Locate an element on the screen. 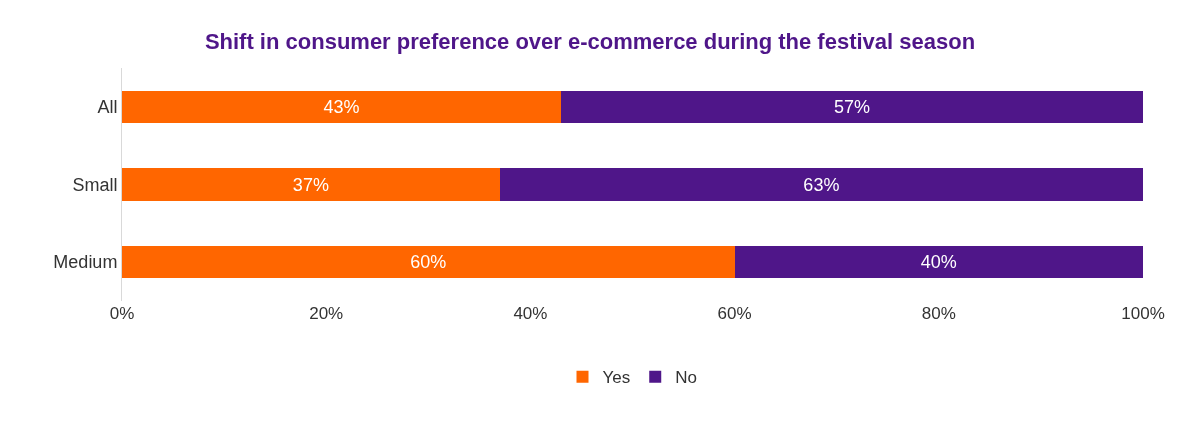  chart-title: Shift in consumer preference over e-commerce during the festival season is located at coordinates (590, 42).